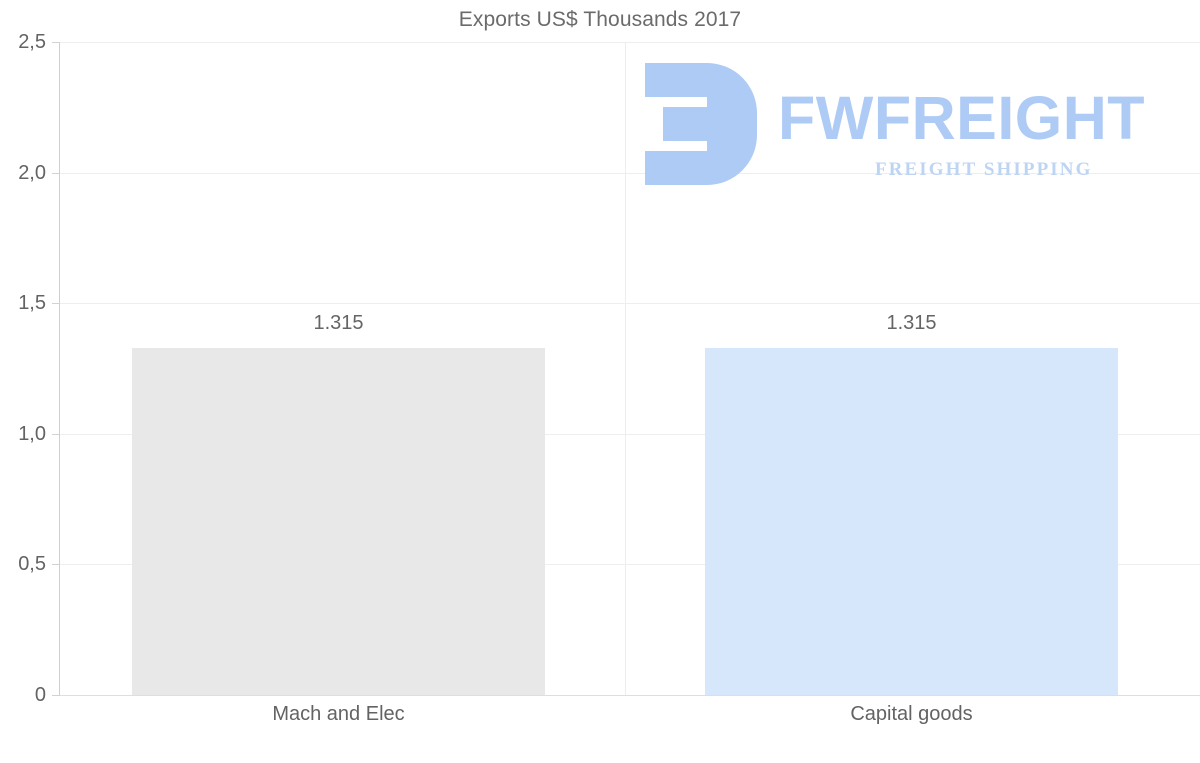  What do you see at coordinates (630, 695) in the screenshot?
I see `gridline-baseline` at bounding box center [630, 695].